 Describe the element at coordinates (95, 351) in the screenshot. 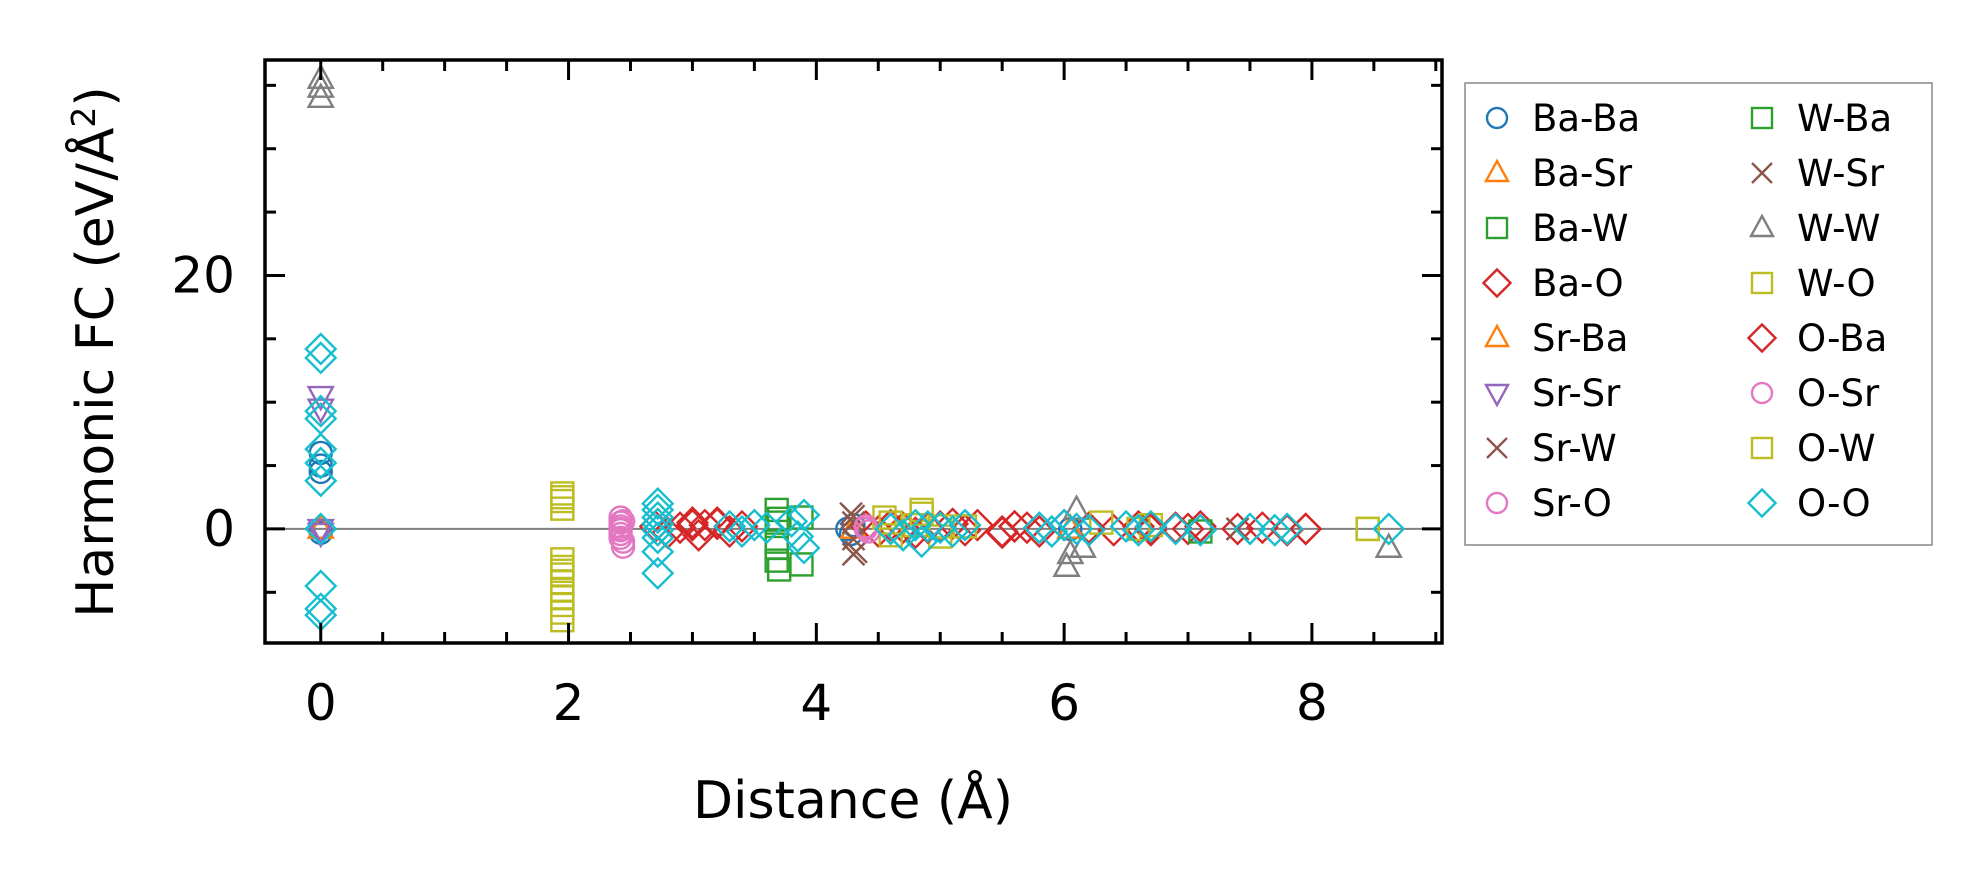

I see `y-axis-label: Harmonic FC (eV/Å2)` at that location.